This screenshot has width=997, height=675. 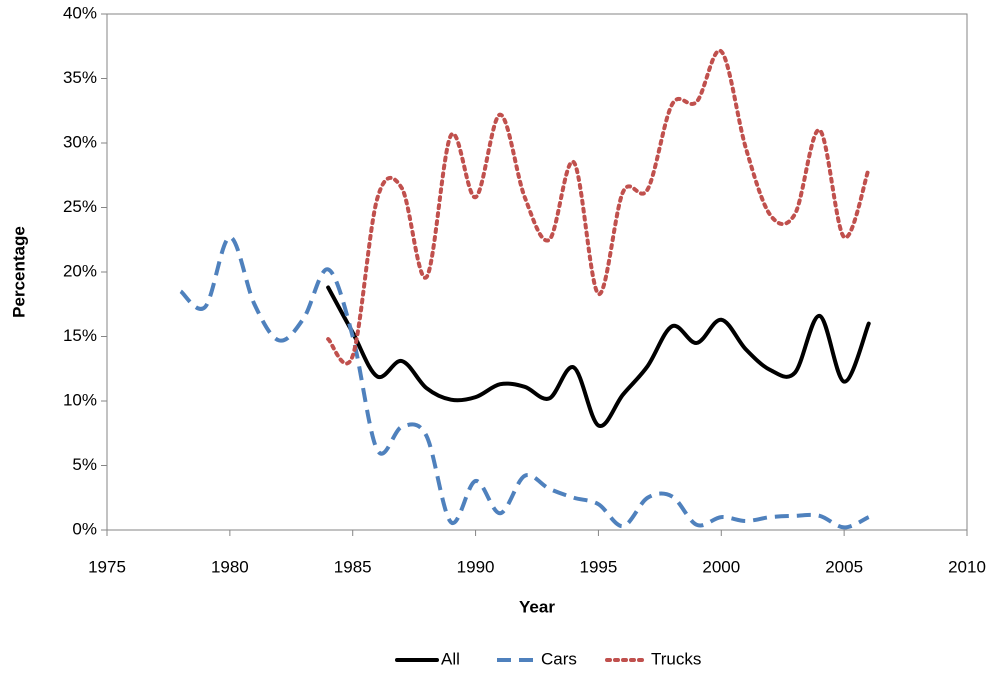 I want to click on y-tick-label: 30%, so click(x=80, y=141).